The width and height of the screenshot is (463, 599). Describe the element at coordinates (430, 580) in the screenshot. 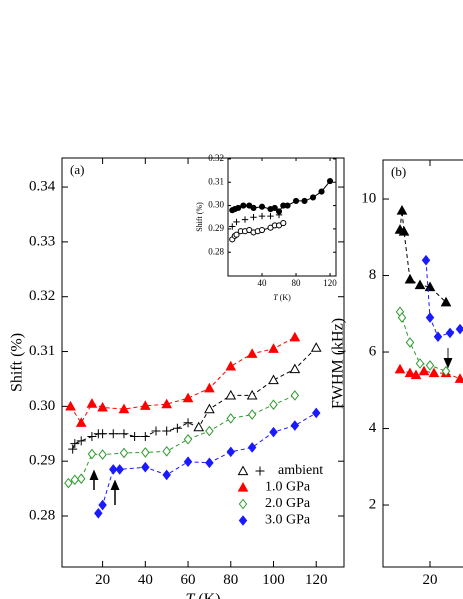

I see `x-tick-label: 20` at that location.